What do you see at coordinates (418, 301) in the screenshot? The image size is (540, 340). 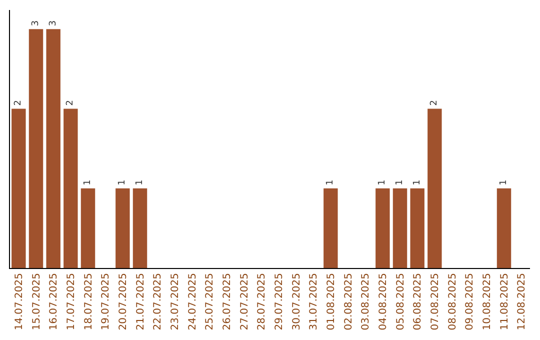 I see `x-tick-label: 06.08.2025` at bounding box center [418, 301].